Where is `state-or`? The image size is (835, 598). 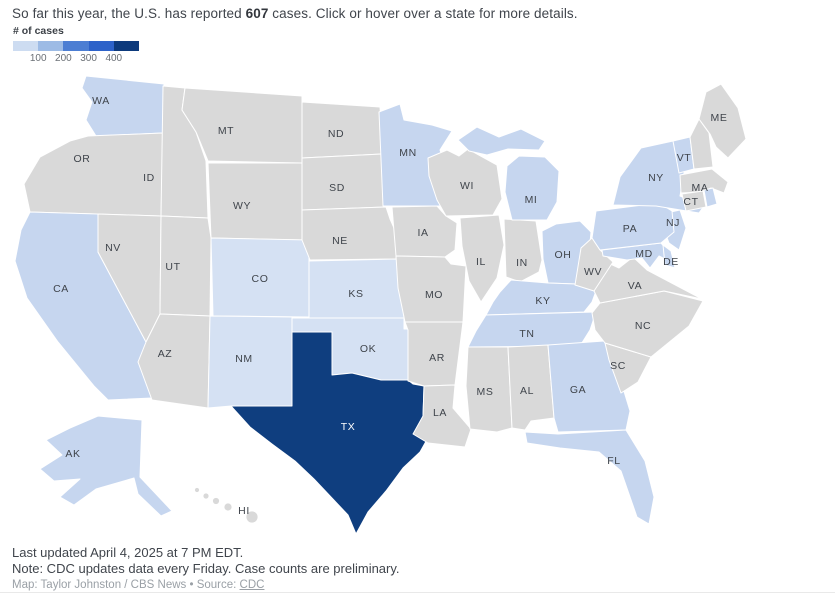
state-or is located at coordinates (93, 174).